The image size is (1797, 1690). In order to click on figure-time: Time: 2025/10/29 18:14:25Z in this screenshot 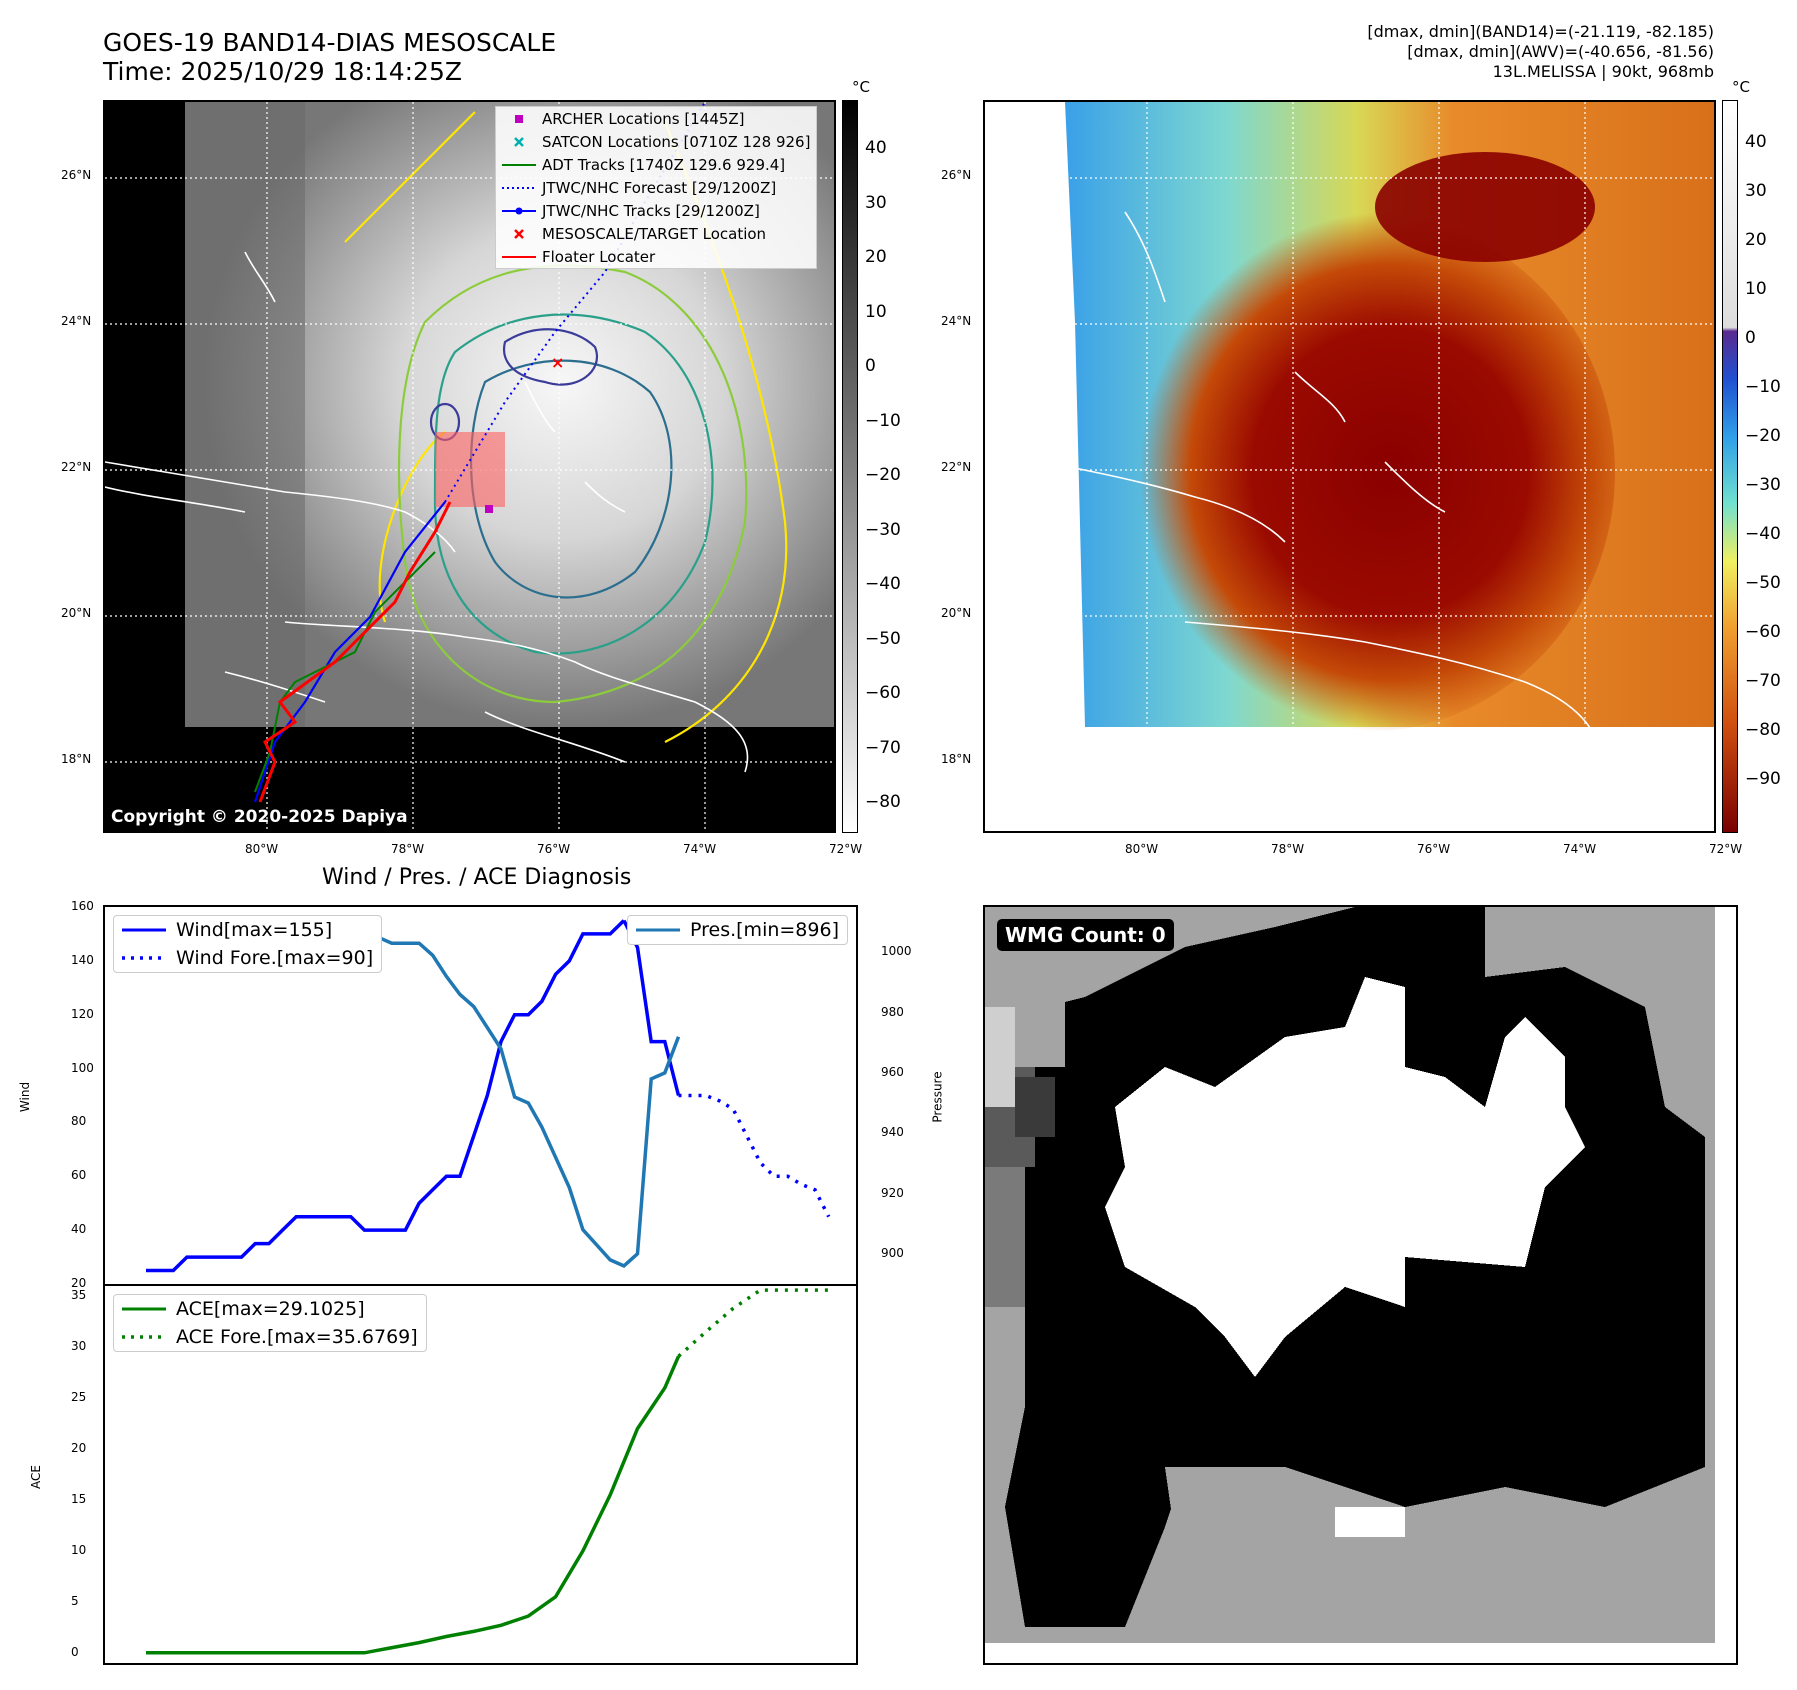, I will do `click(282, 71)`.